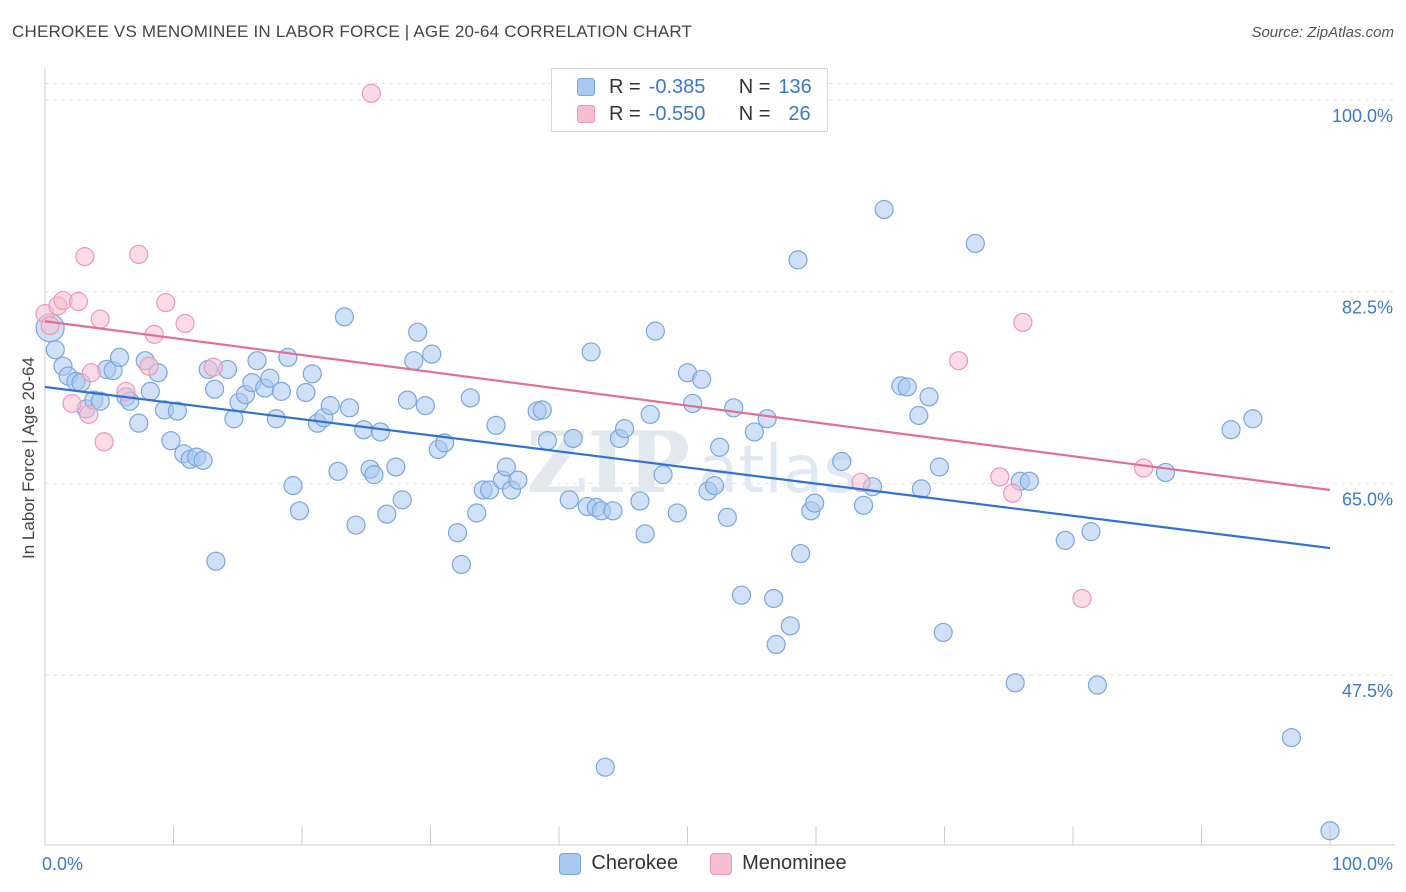  What do you see at coordinates (635, 863) in the screenshot?
I see `legend-label: Cherokee` at bounding box center [635, 863].